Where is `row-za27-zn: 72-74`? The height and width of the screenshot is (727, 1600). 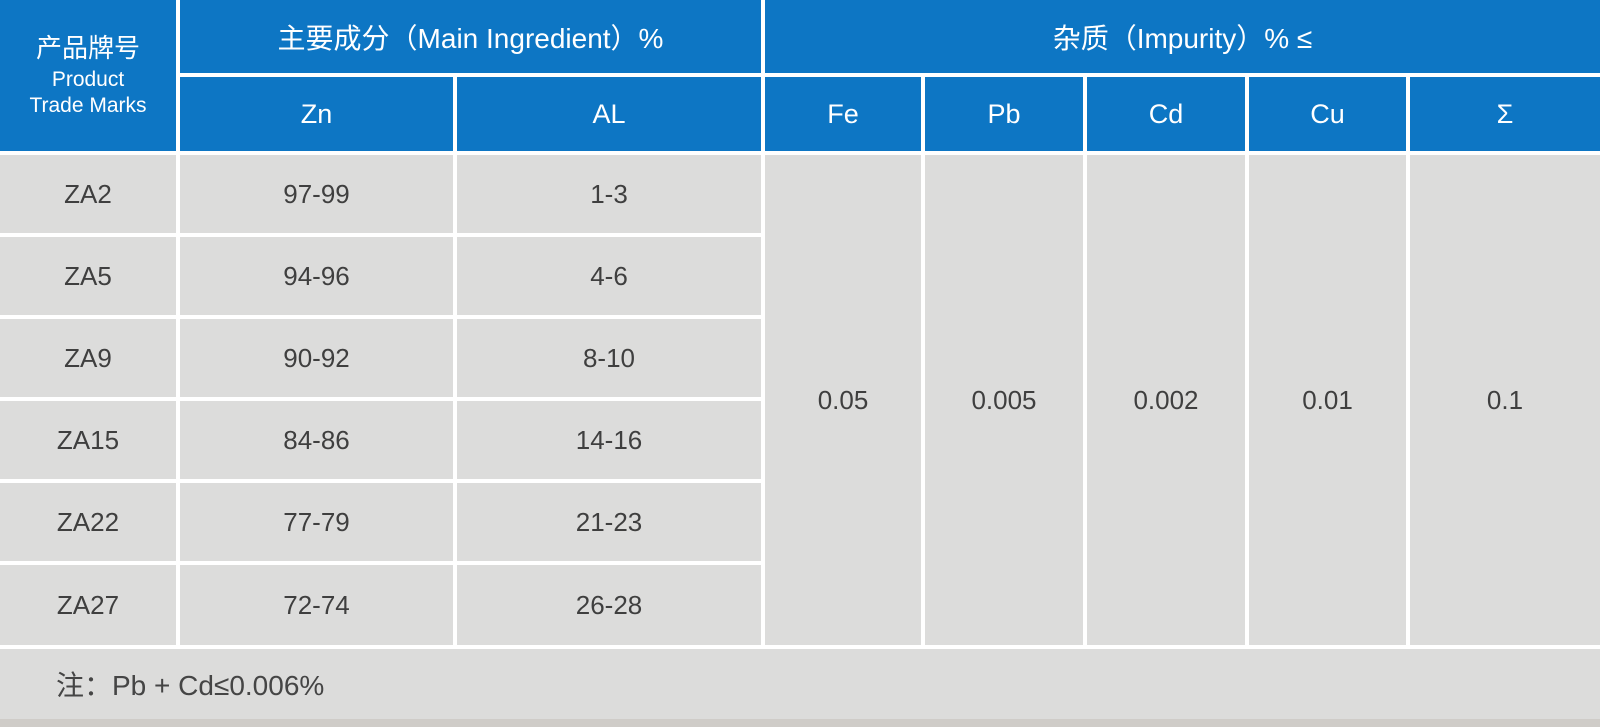 row-za27-zn: 72-74 is located at coordinates (316, 605).